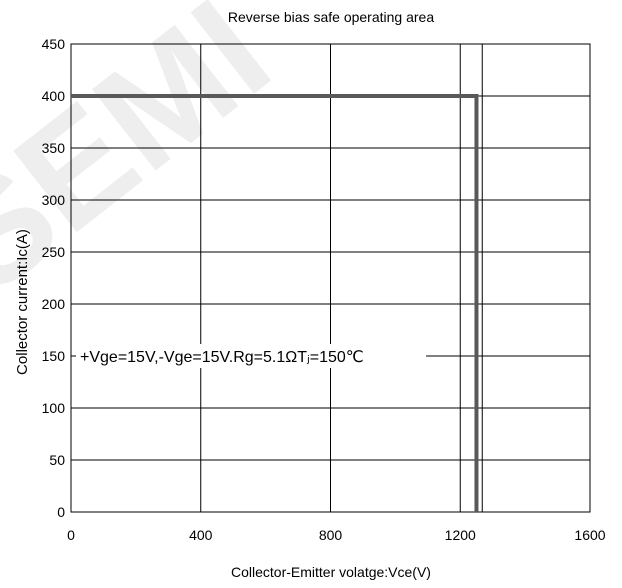 Image resolution: width=622 pixels, height=588 pixels. I want to click on annotation-background, so click(251, 356).